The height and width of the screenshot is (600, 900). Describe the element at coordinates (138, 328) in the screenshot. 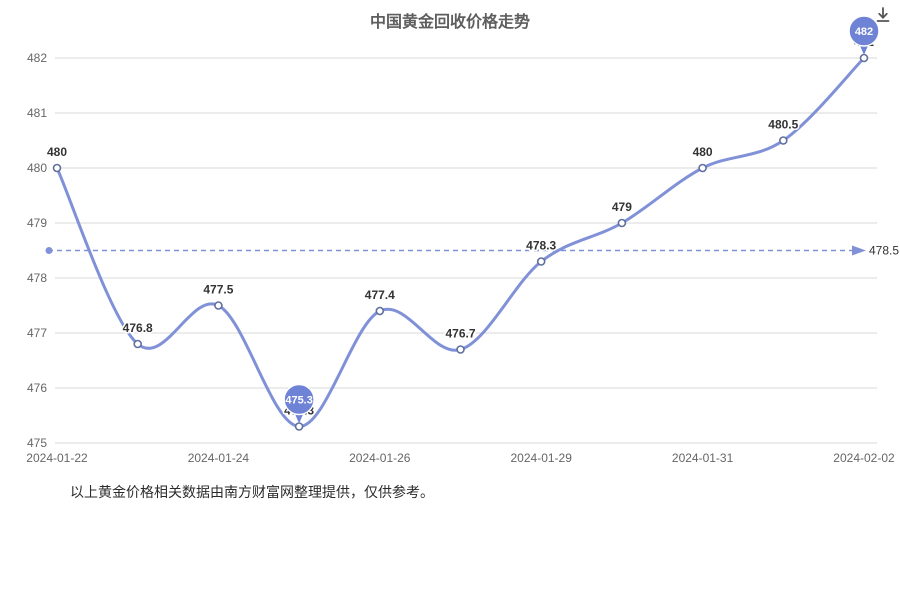

I see `point-label: 476.8` at that location.